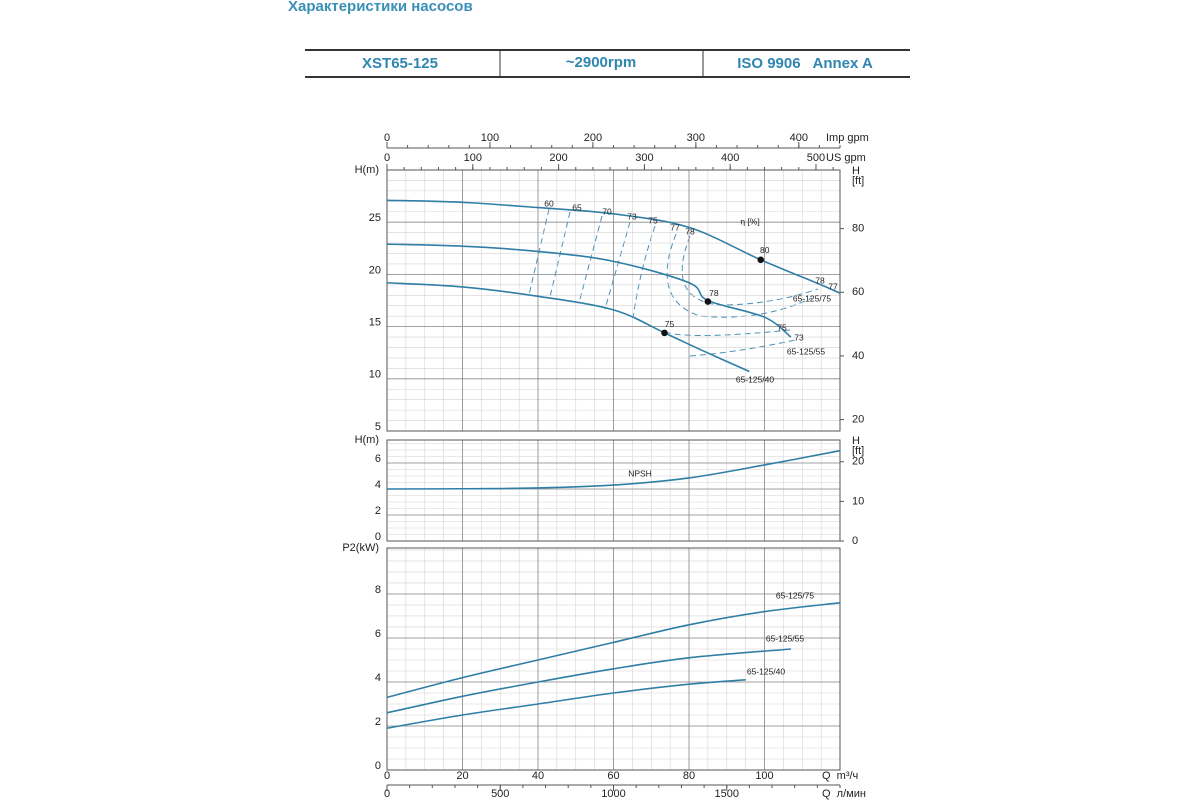  Describe the element at coordinates (387, 776) in the screenshot. I see `x-tick-label: 0` at that location.